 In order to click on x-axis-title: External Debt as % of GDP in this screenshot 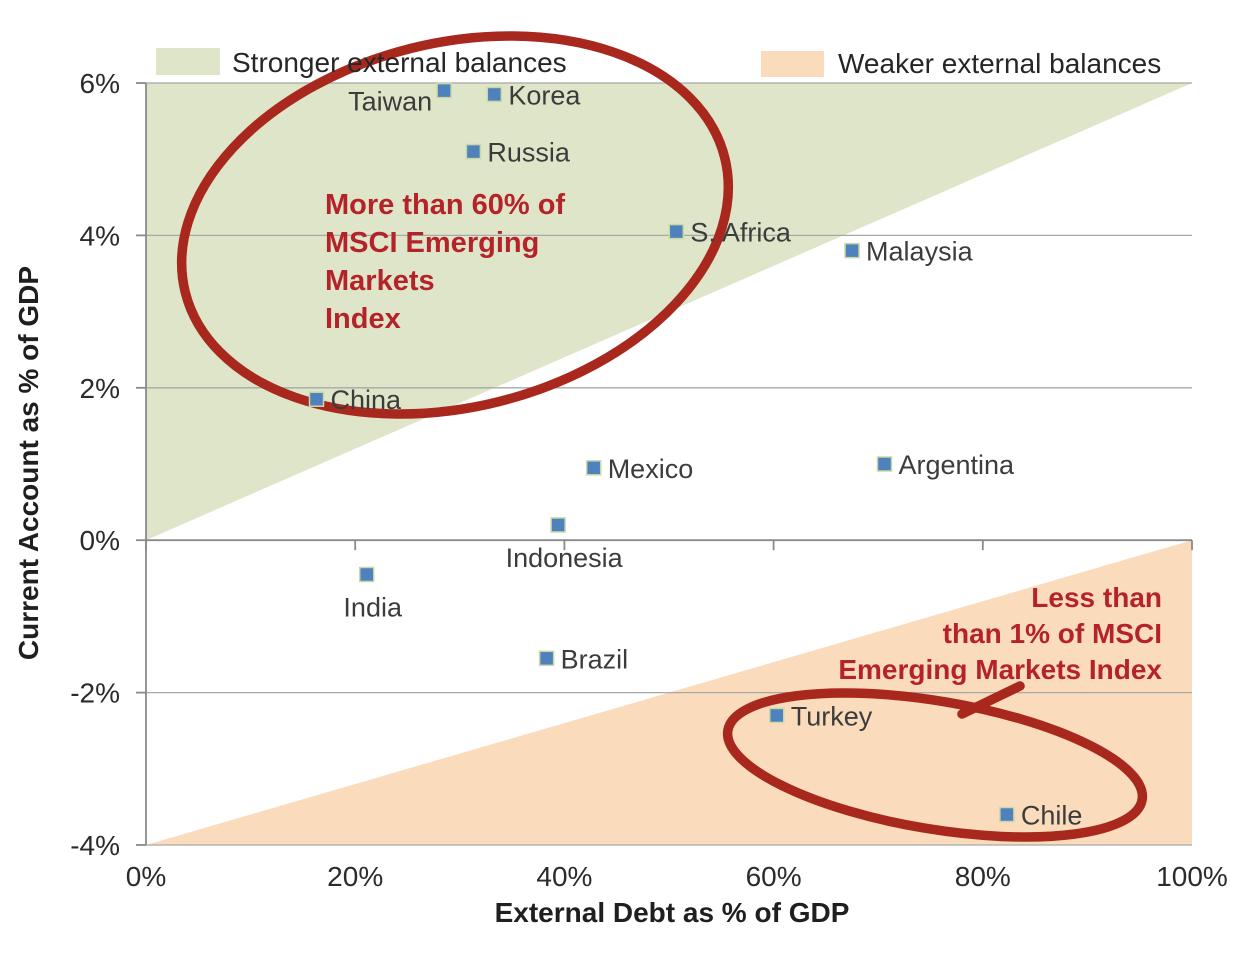, I will do `click(672, 912)`.